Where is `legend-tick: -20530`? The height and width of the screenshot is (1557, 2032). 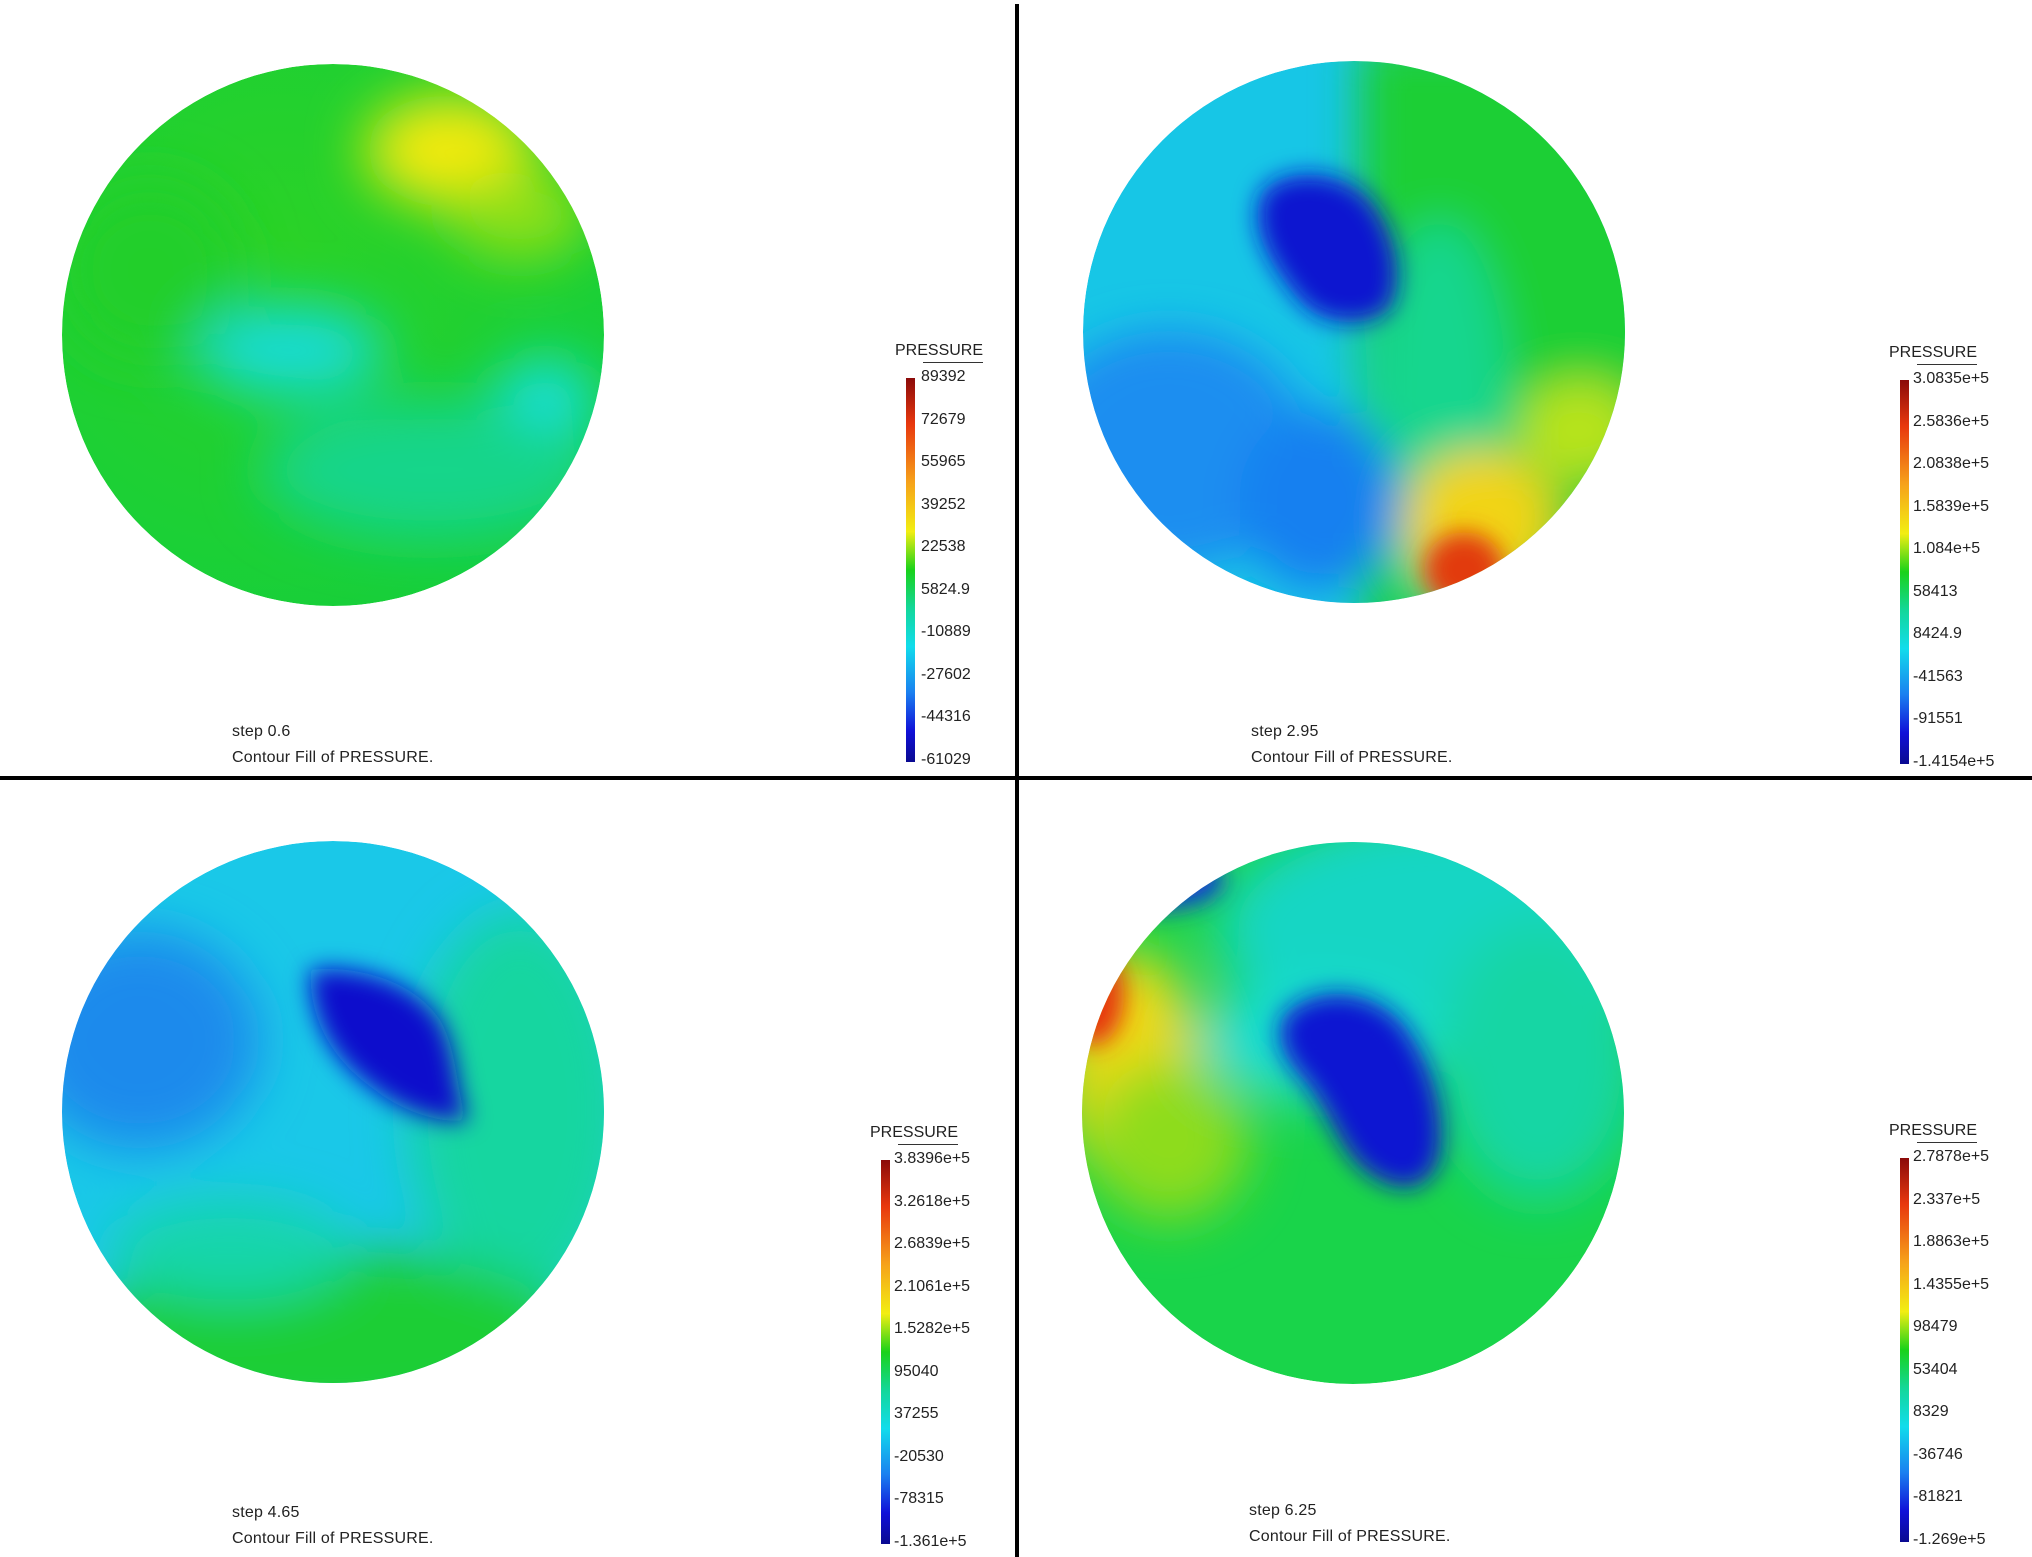
legend-tick: -20530 is located at coordinates (919, 1456).